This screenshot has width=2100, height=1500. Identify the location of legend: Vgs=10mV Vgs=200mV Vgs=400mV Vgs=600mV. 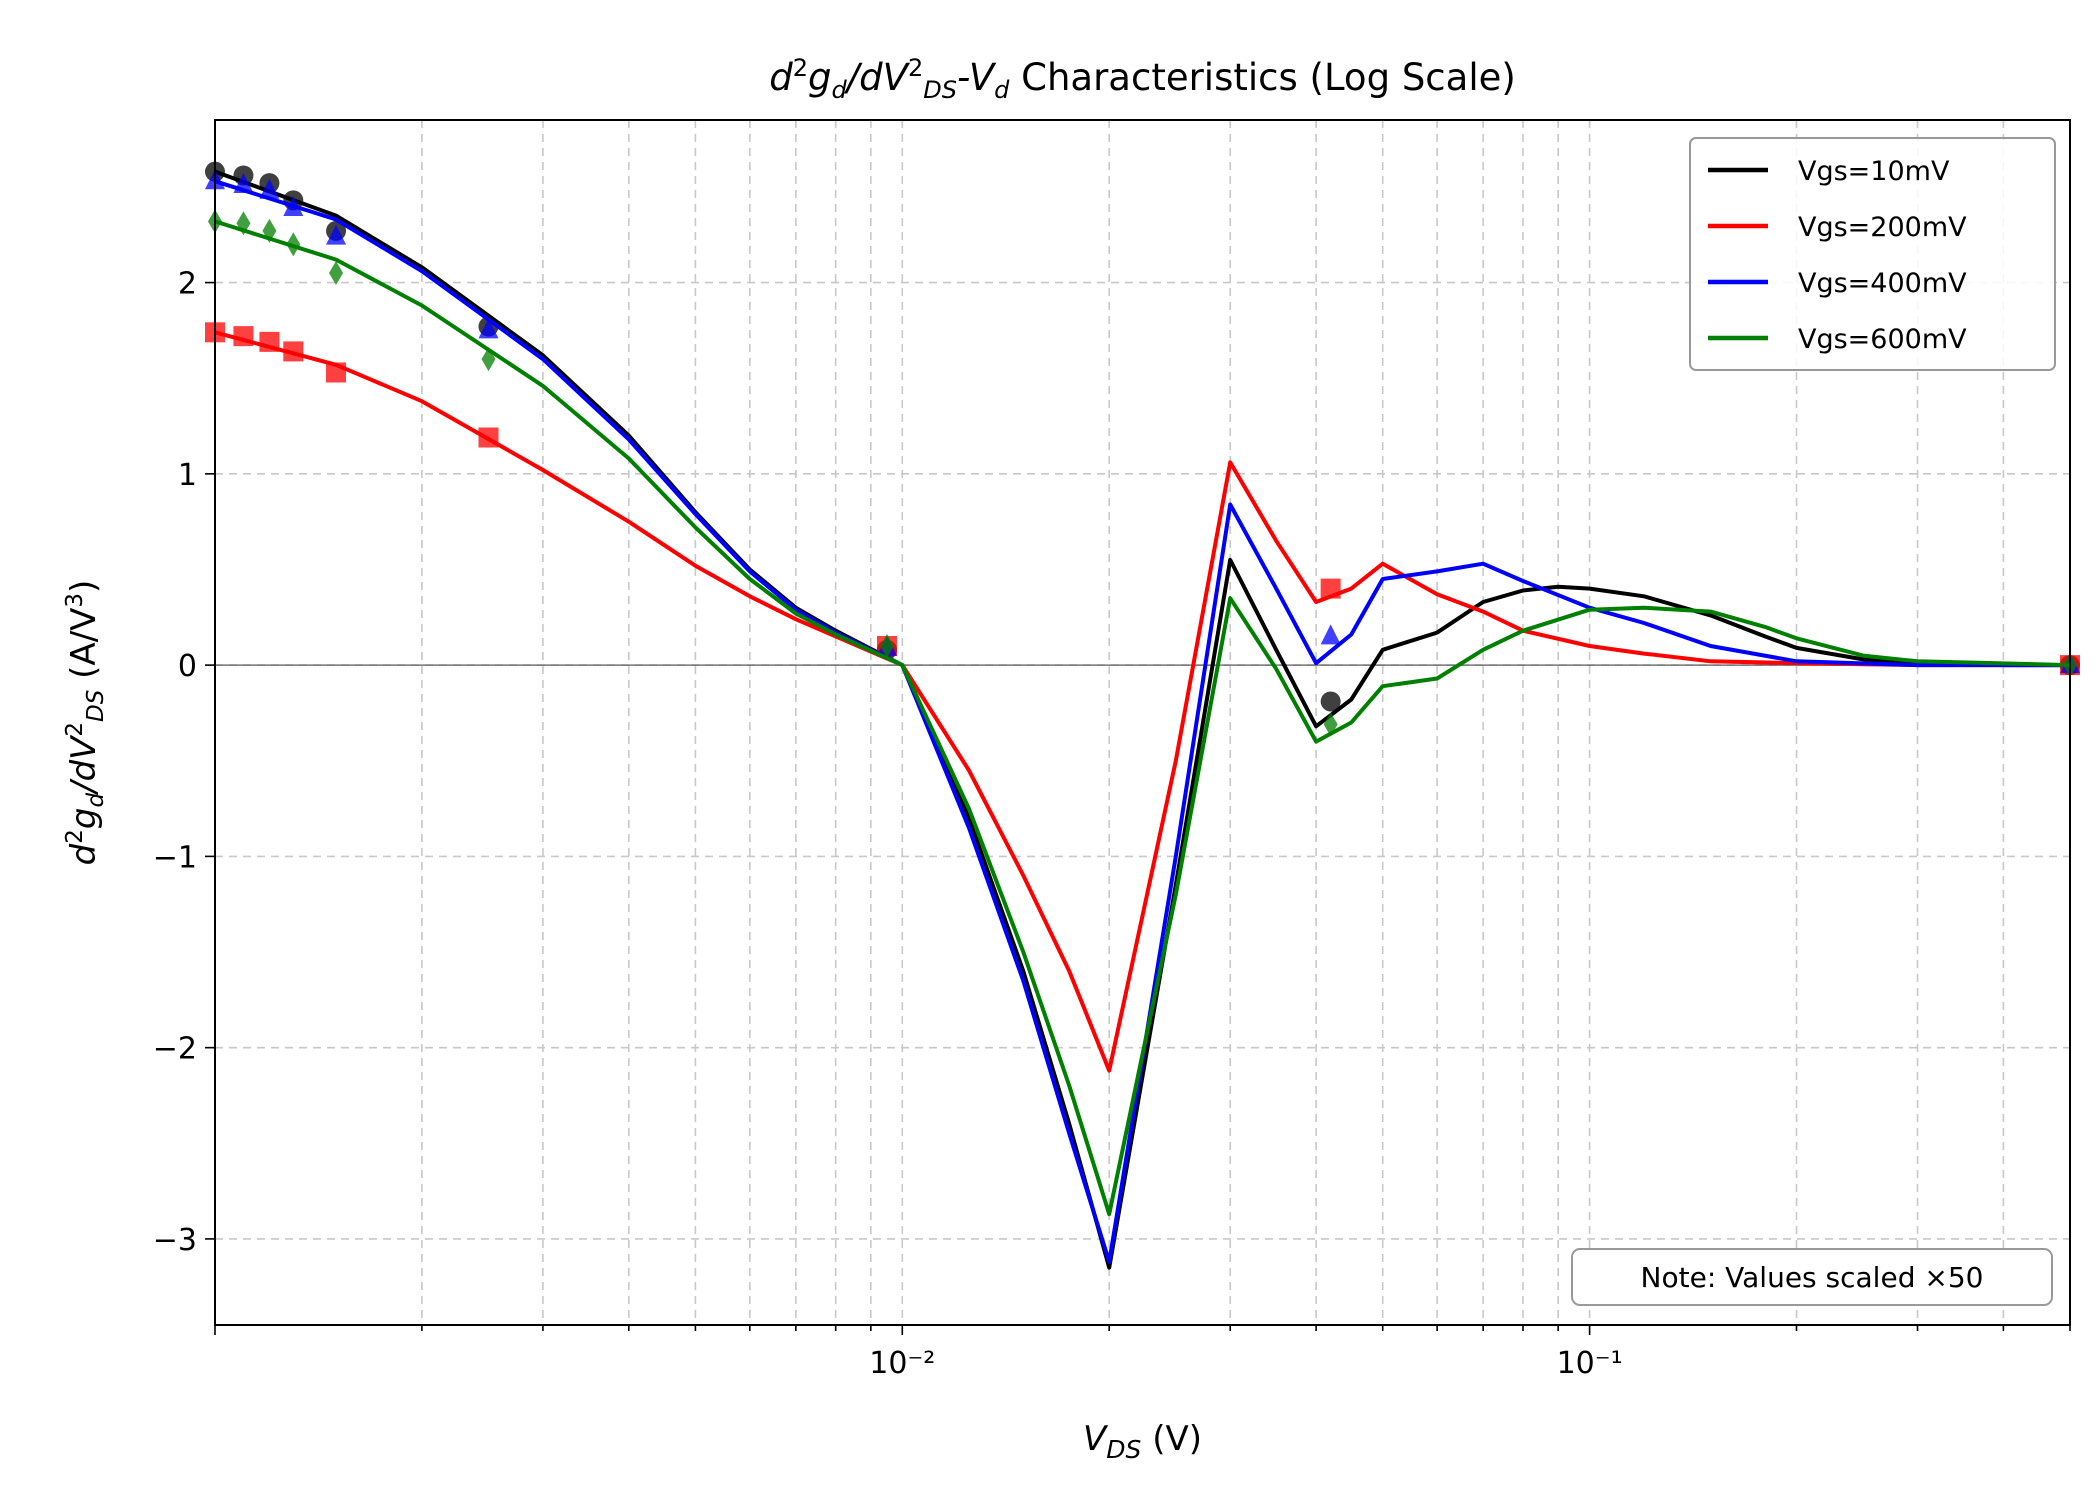
(1872, 254).